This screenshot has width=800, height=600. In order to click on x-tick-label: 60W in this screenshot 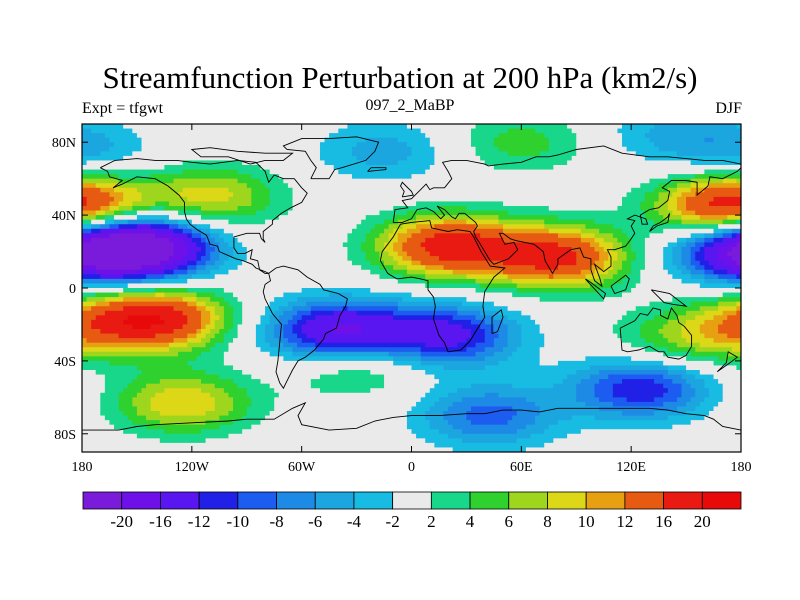, I will do `click(302, 467)`.